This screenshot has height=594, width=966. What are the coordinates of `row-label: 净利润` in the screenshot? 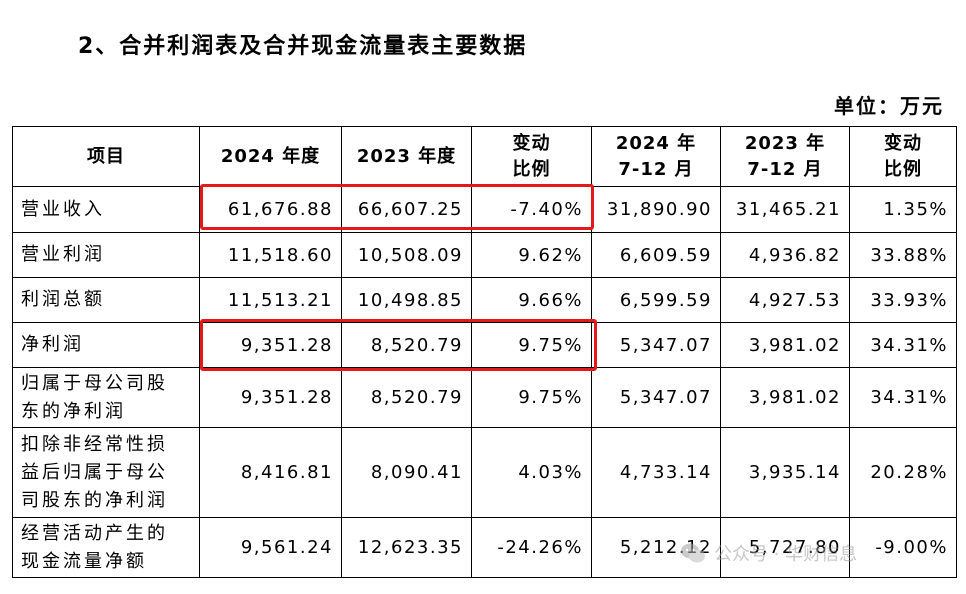 It's located at (106, 345).